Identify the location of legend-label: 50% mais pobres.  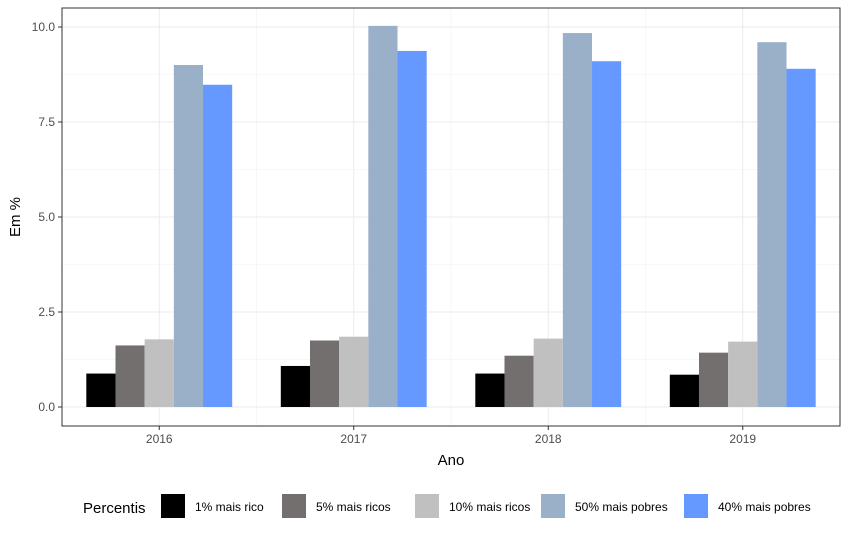
(621, 507).